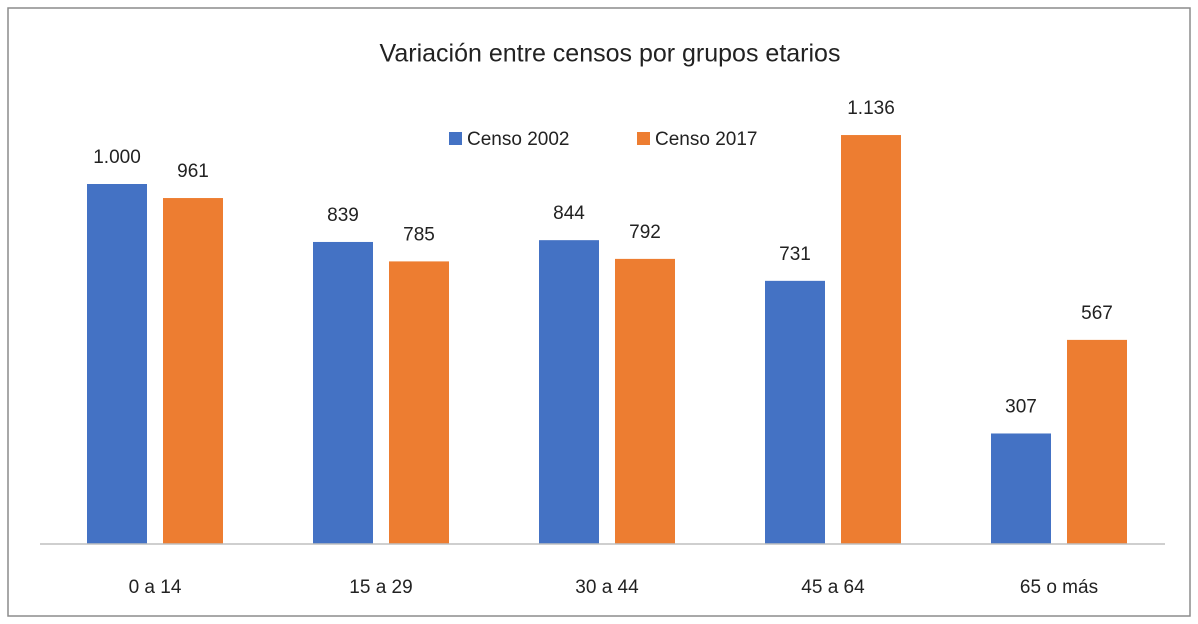 The image size is (1198, 624). I want to click on x-tick-label: 65 o más, so click(1059, 587).